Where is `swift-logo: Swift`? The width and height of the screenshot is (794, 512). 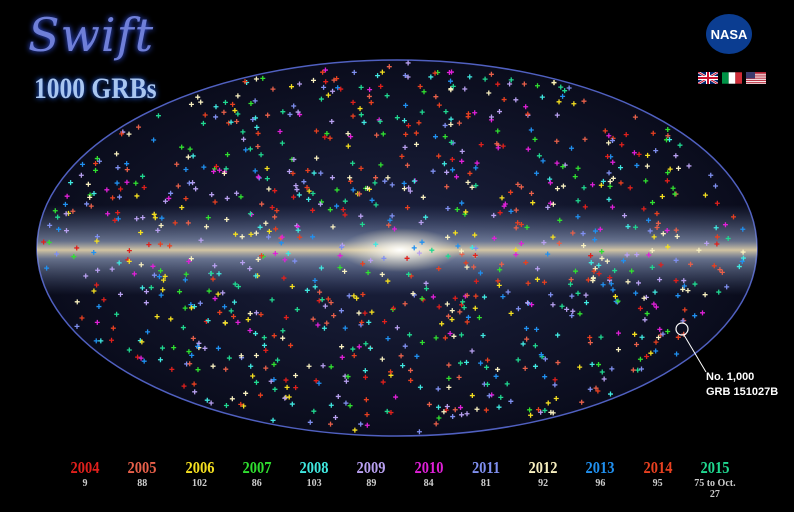
swift-logo: Swift is located at coordinates (91, 35).